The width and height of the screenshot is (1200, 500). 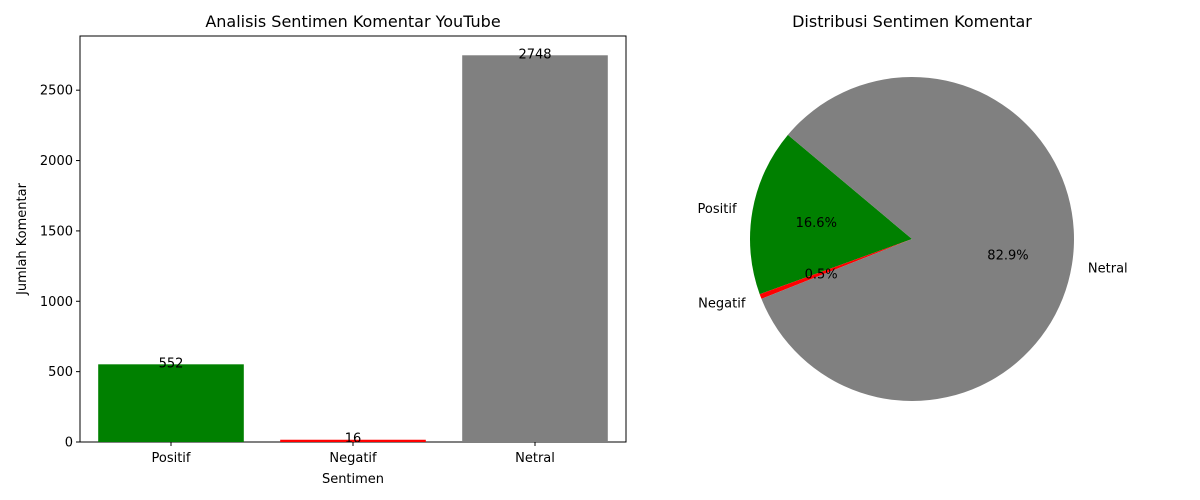 I want to click on bar-netral, so click(x=535, y=248).